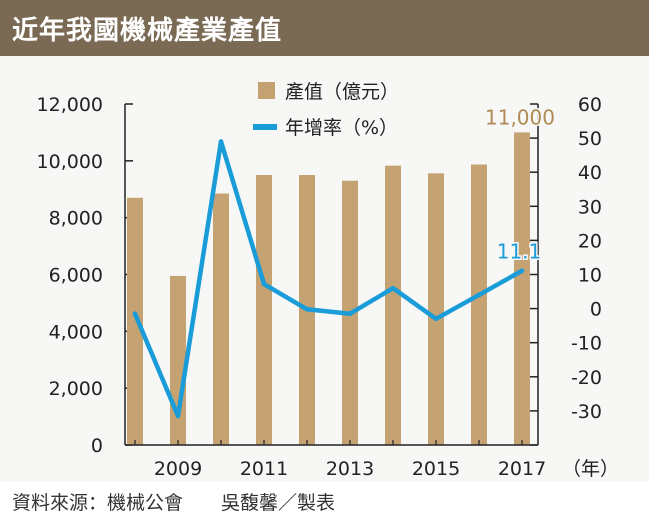  Describe the element at coordinates (590, 469) in the screenshot. I see `x-unit-label: （年）` at that location.